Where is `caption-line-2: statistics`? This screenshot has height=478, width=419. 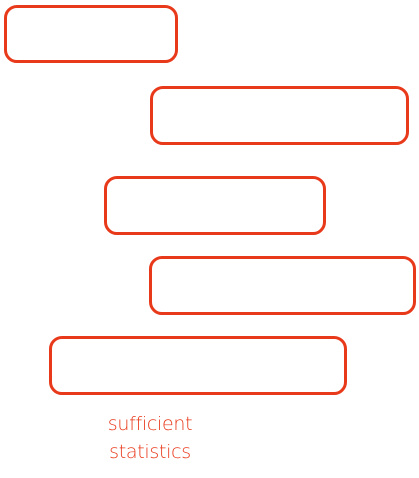
caption-line-2: statistics is located at coordinates (150, 452).